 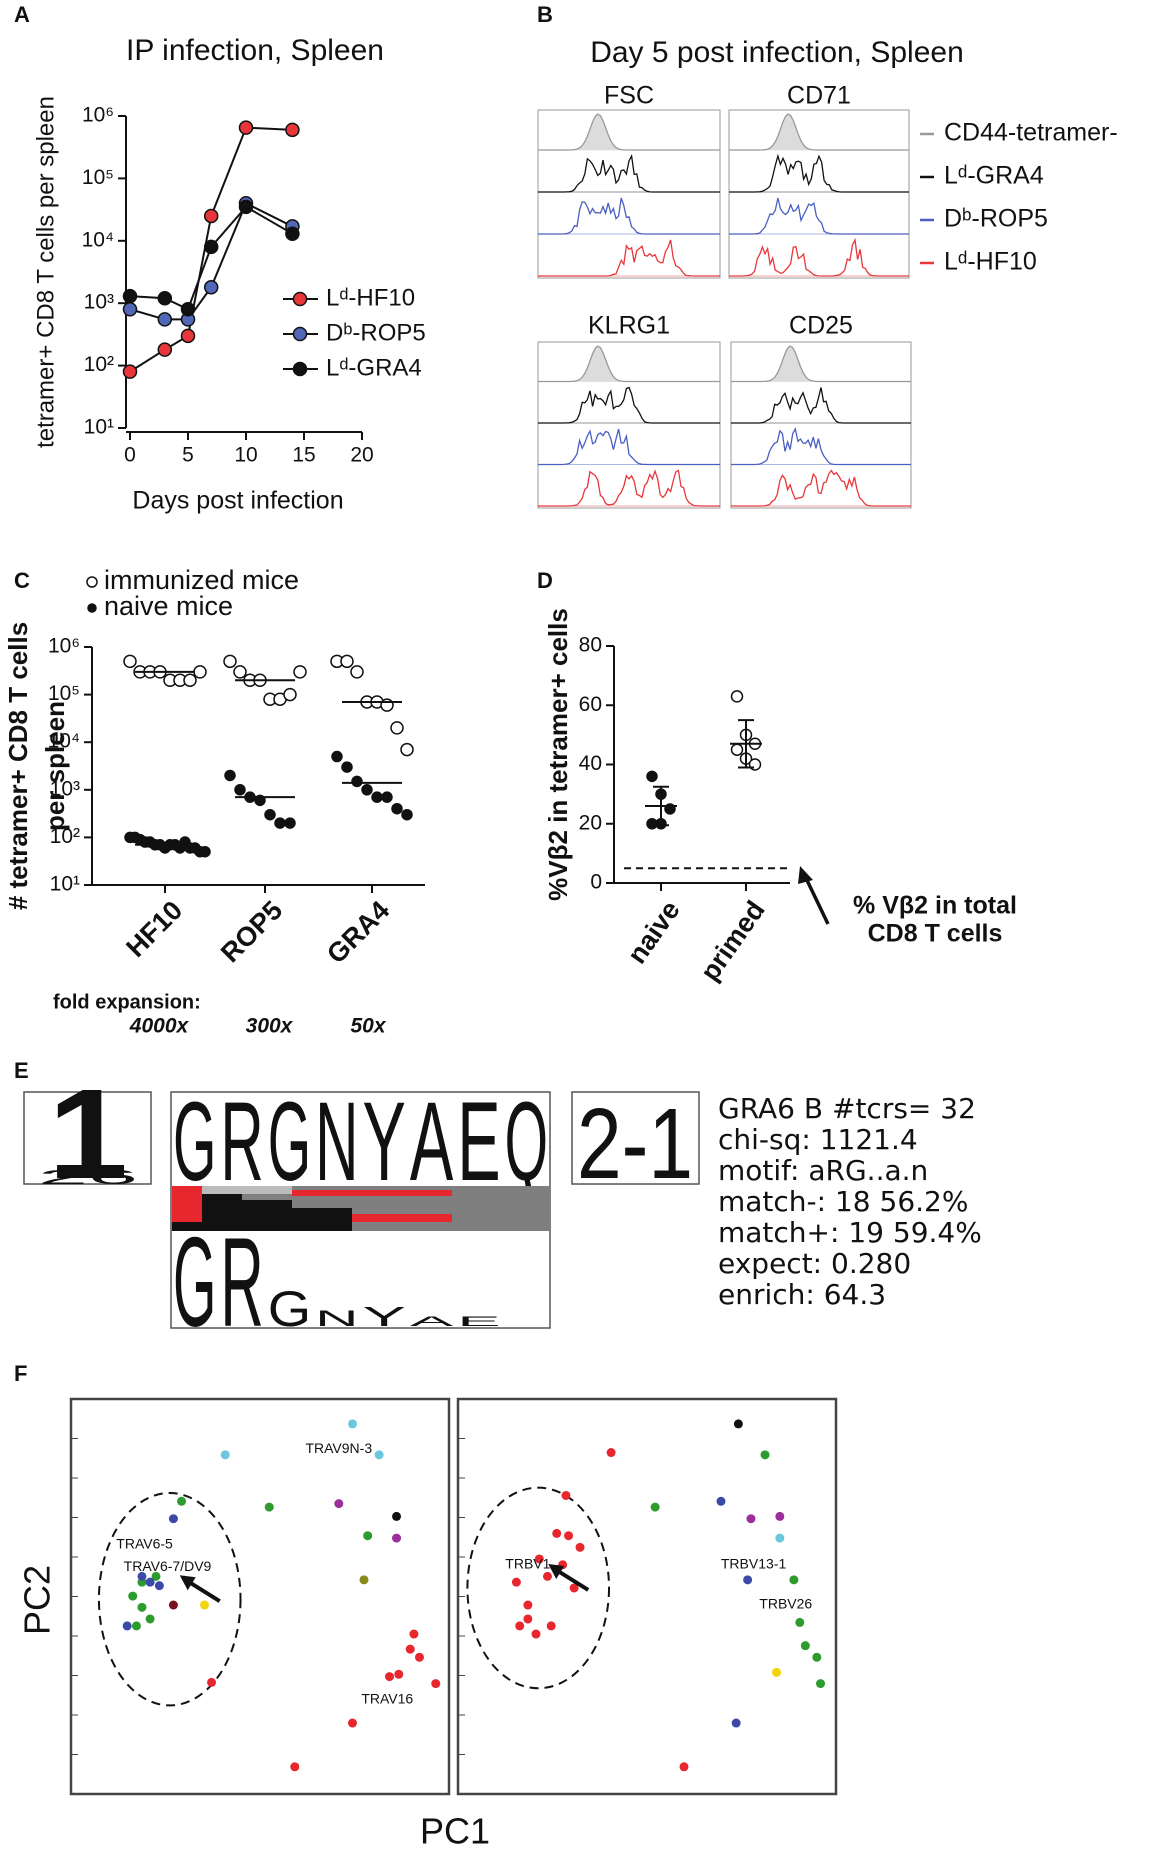 What do you see at coordinates (777, 52) in the screenshot?
I see `chart-title: Day 5 post infection, Spleen` at bounding box center [777, 52].